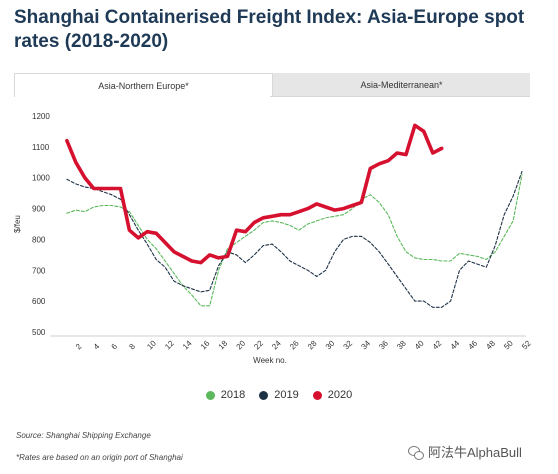 The width and height of the screenshot is (558, 474). What do you see at coordinates (17, 224) in the screenshot?
I see `y-axis-label: $/feu` at bounding box center [17, 224].